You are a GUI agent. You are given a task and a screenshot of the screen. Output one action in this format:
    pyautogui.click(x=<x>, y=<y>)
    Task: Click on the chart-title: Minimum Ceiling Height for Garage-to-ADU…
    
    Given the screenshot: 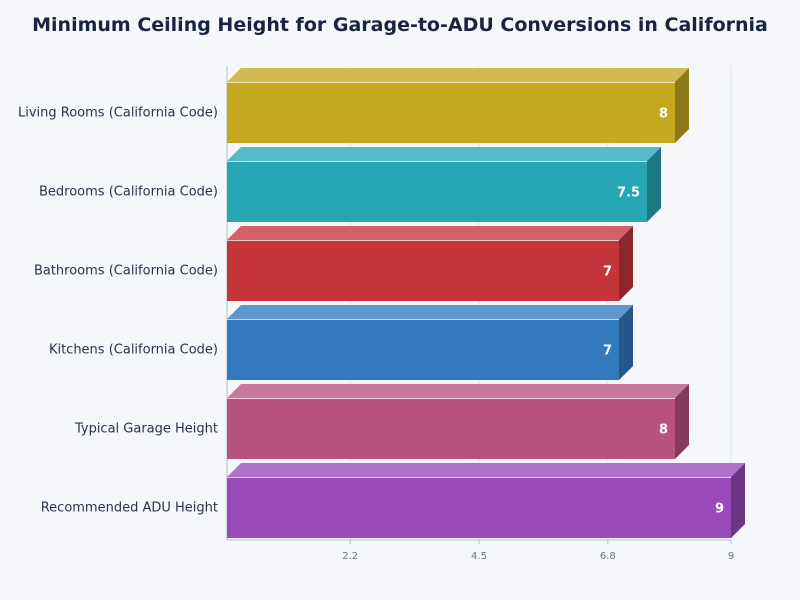 What is the action you would take?
    pyautogui.click(x=400, y=25)
    